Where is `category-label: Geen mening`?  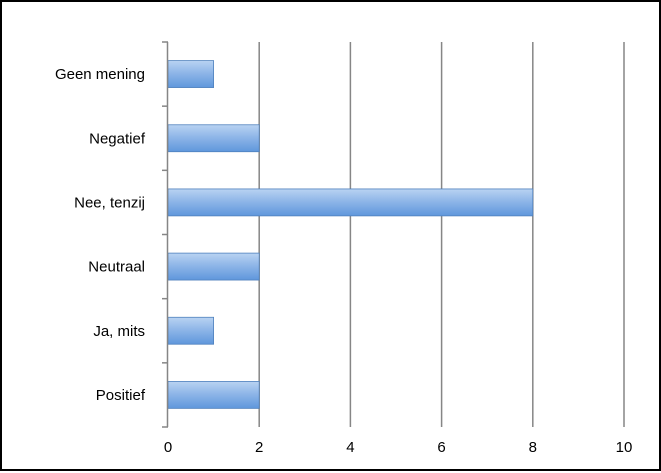 category-label: Geen mening is located at coordinates (100, 74).